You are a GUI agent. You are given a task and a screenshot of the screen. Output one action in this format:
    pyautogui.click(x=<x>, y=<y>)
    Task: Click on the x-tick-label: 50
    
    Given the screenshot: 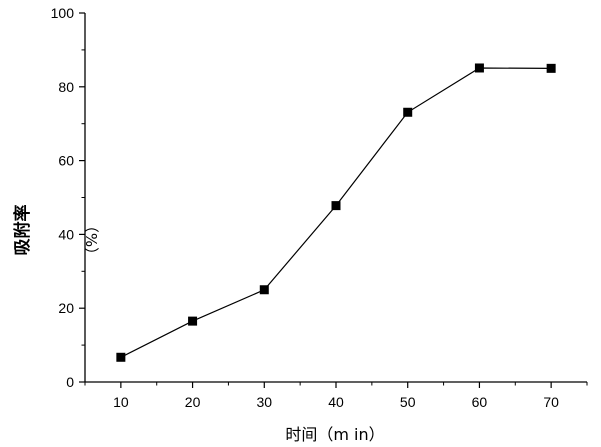 What is the action you would take?
    pyautogui.click(x=408, y=402)
    